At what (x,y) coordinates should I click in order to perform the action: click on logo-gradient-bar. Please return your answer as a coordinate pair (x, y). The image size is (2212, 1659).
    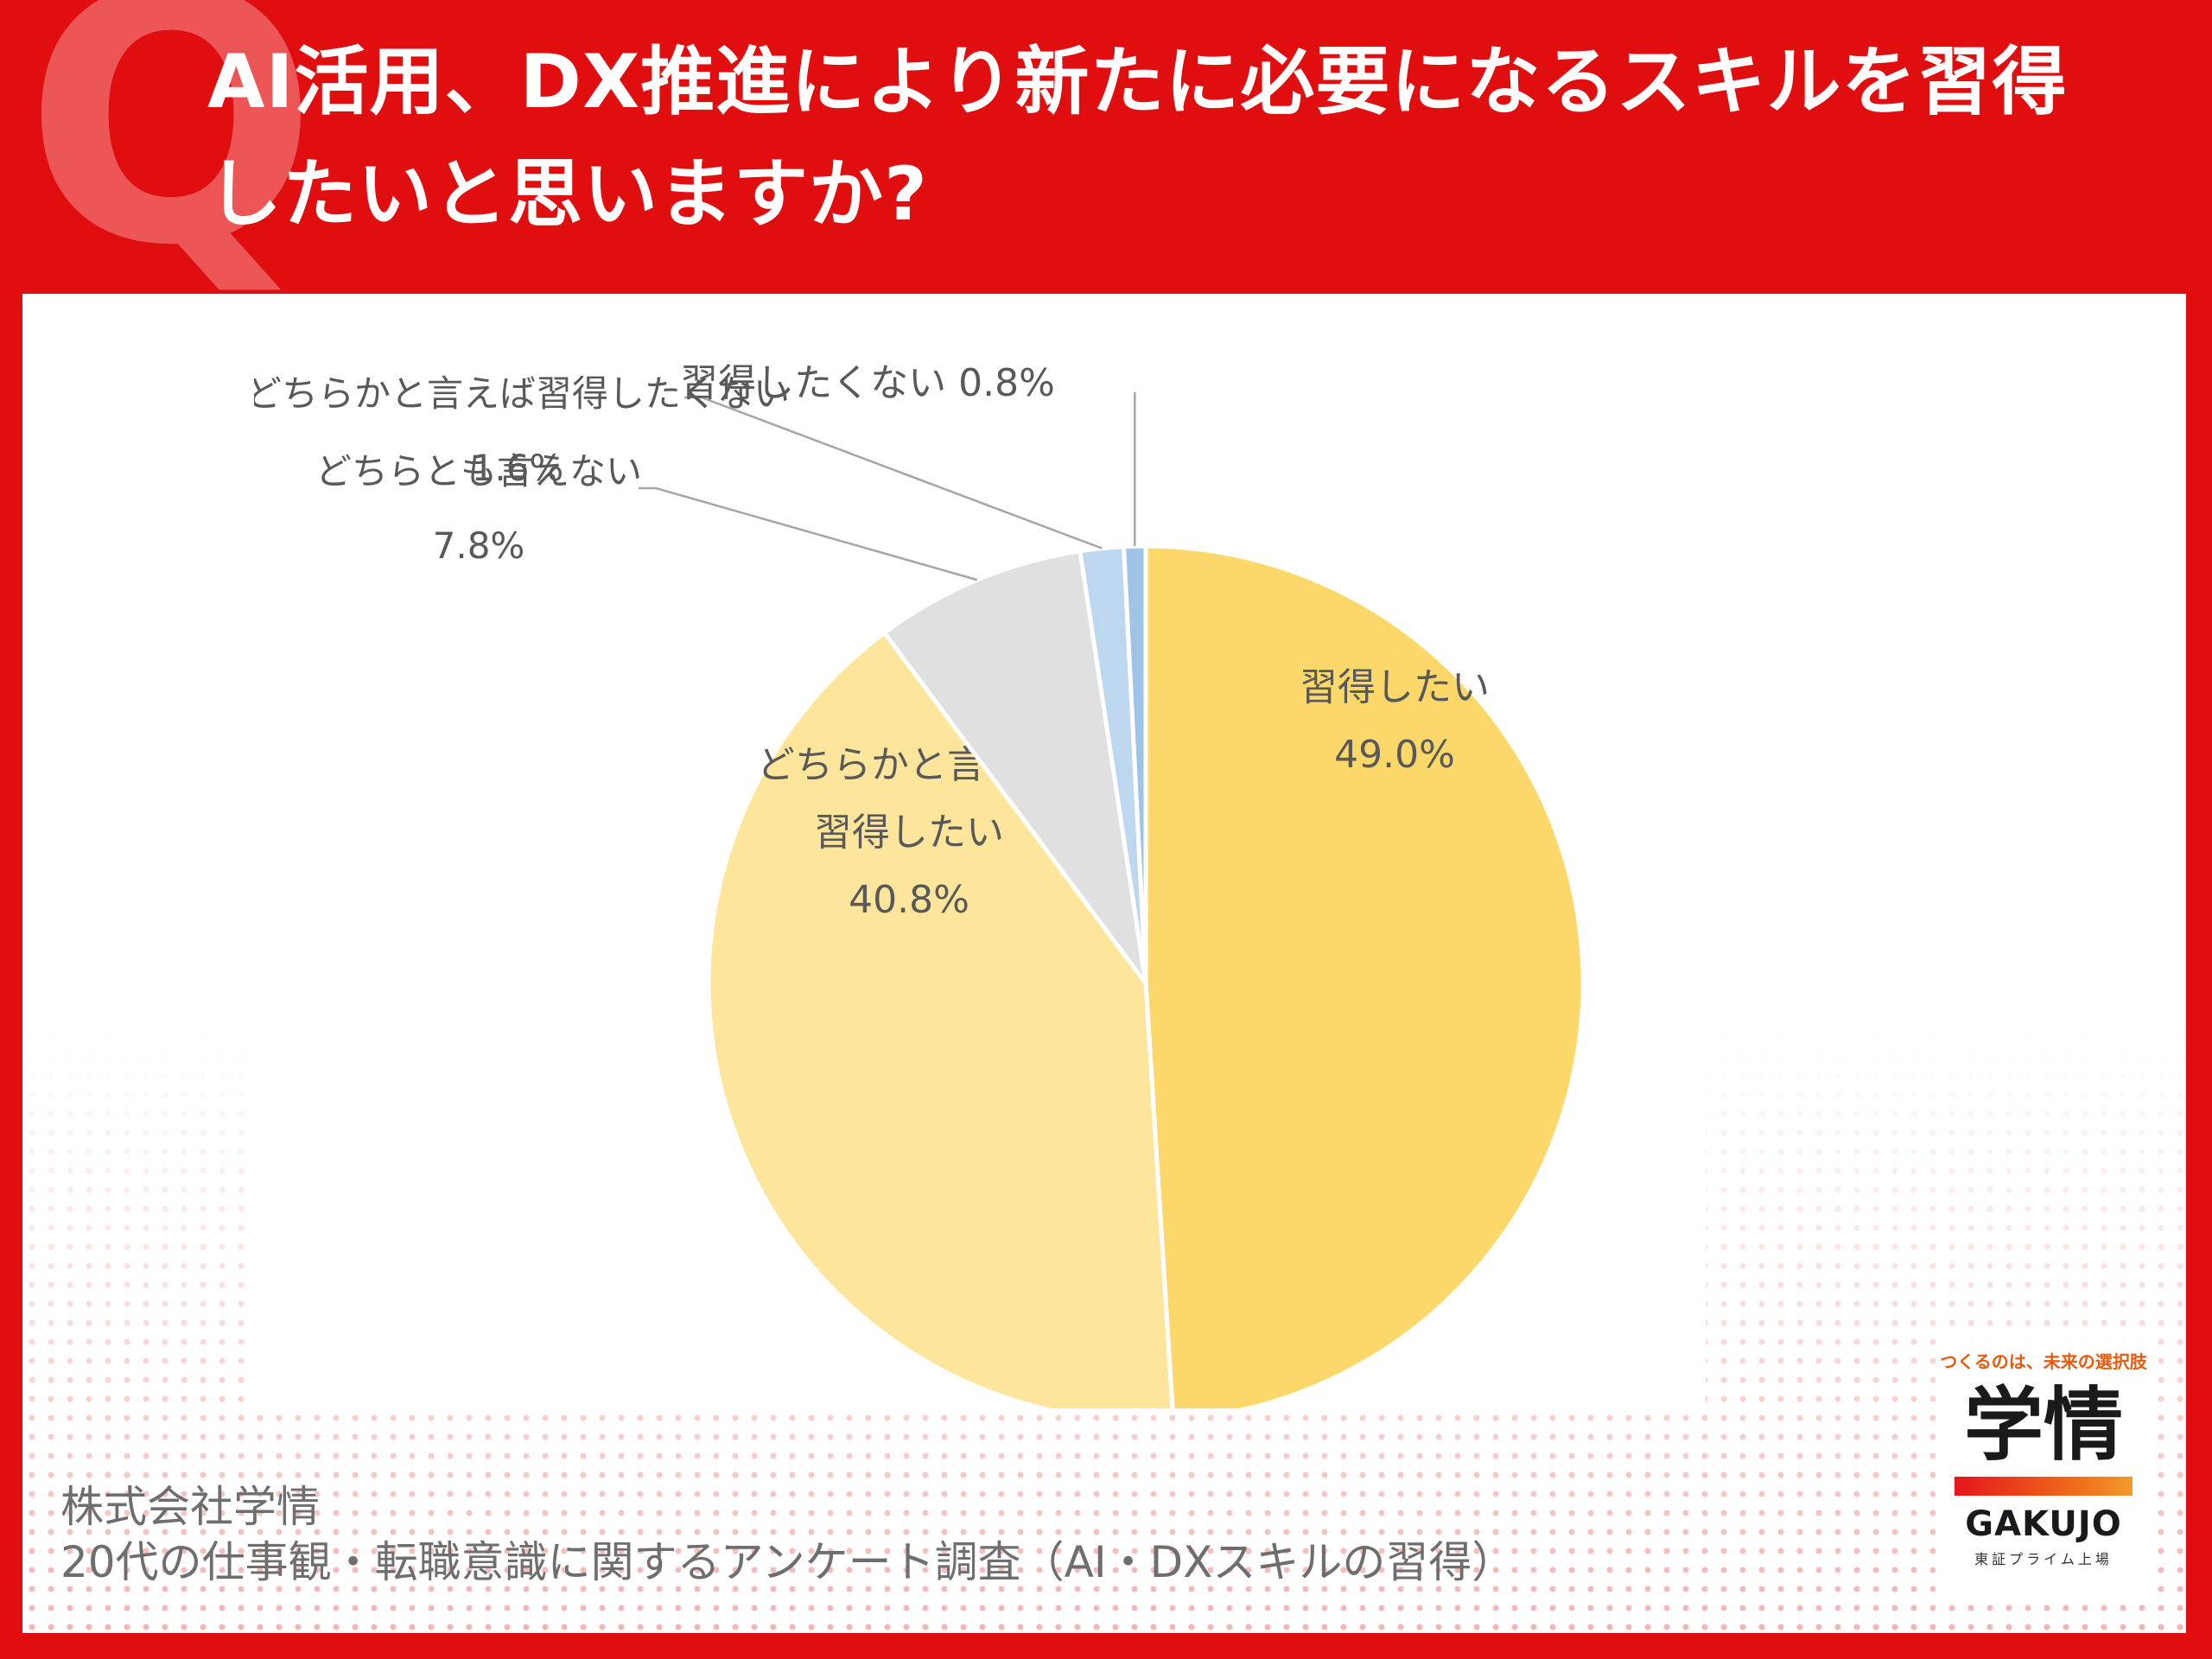
    Looking at the image, I should click on (2044, 1486).